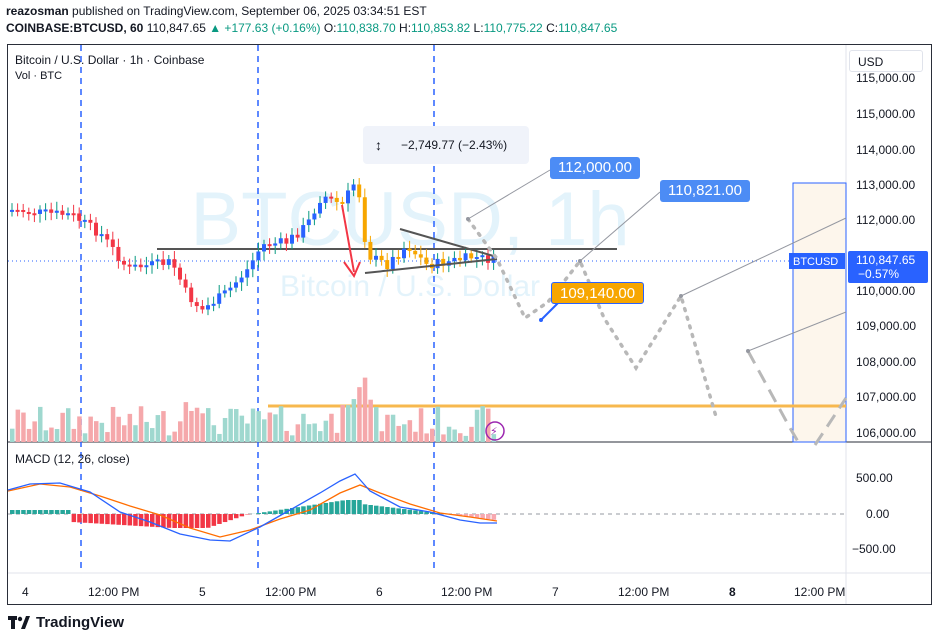  What do you see at coordinates (72, 459) in the screenshot?
I see `macd-legend: MACD (12, 26, close)` at bounding box center [72, 459].